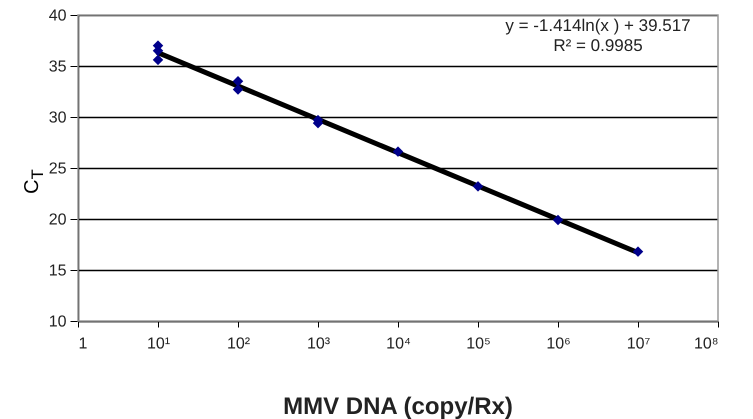  I want to click on y-tick-label: 35, so click(57, 67).